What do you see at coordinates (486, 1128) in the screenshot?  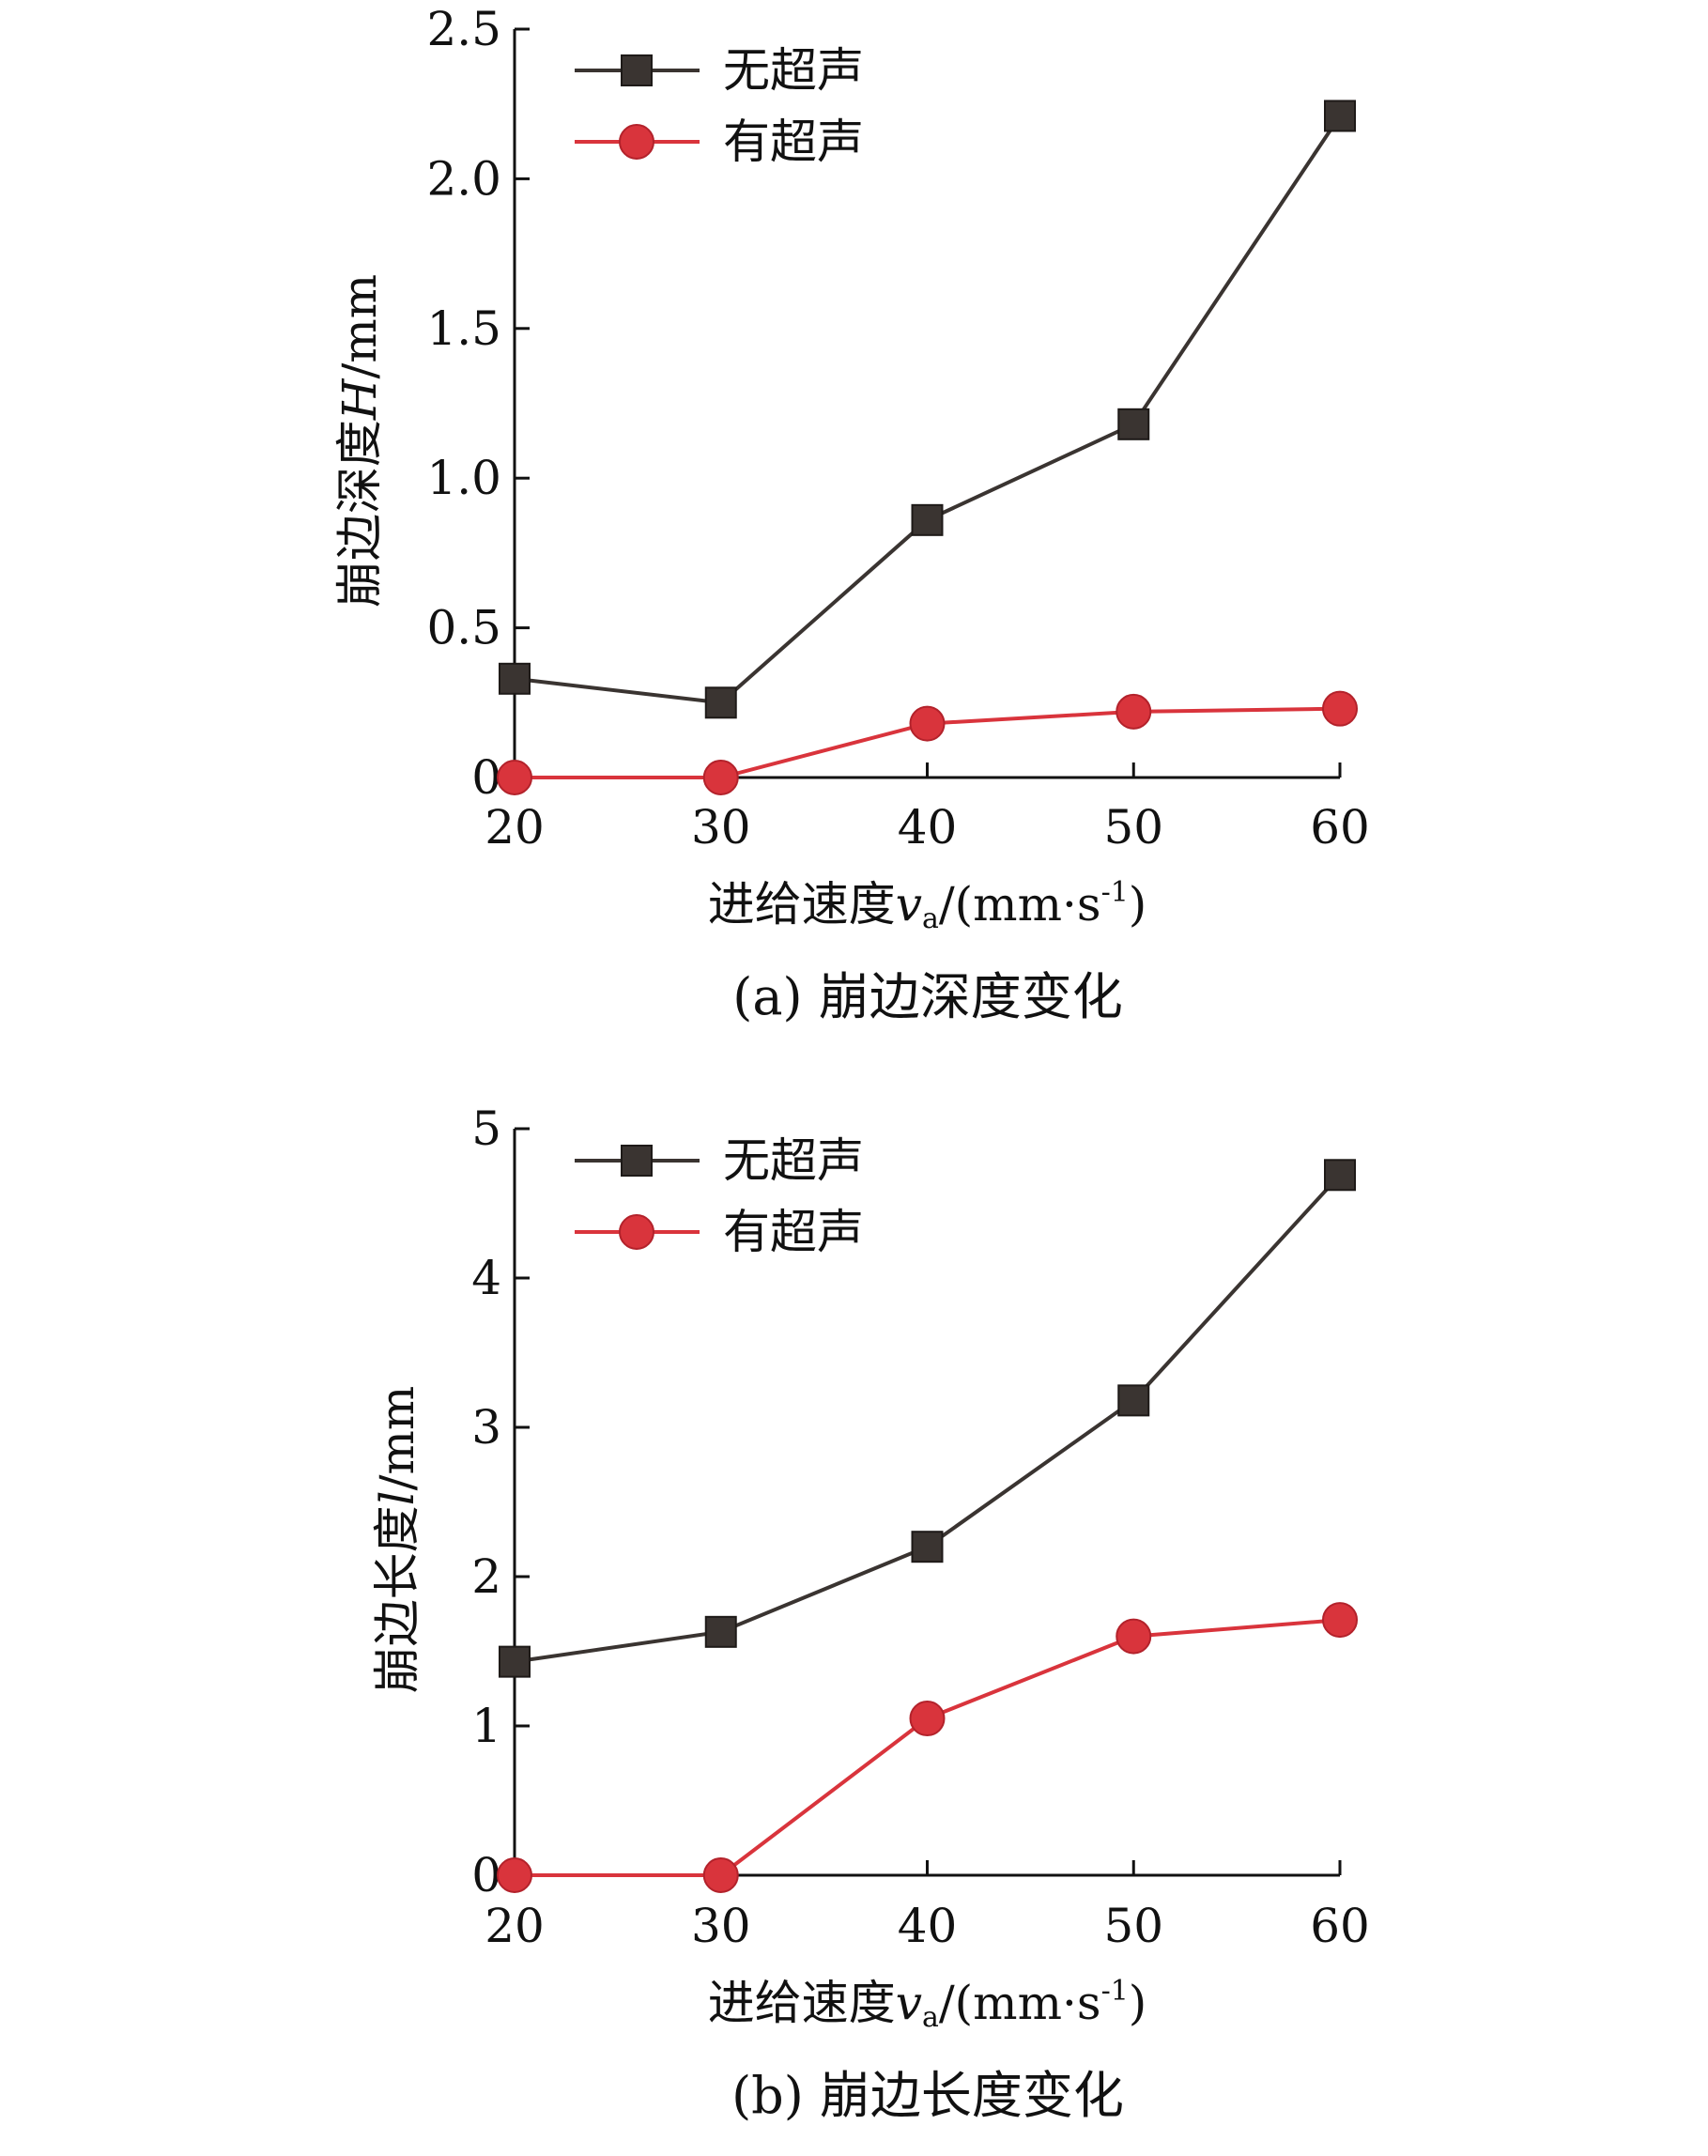 I see `y-tick-label: 5` at bounding box center [486, 1128].